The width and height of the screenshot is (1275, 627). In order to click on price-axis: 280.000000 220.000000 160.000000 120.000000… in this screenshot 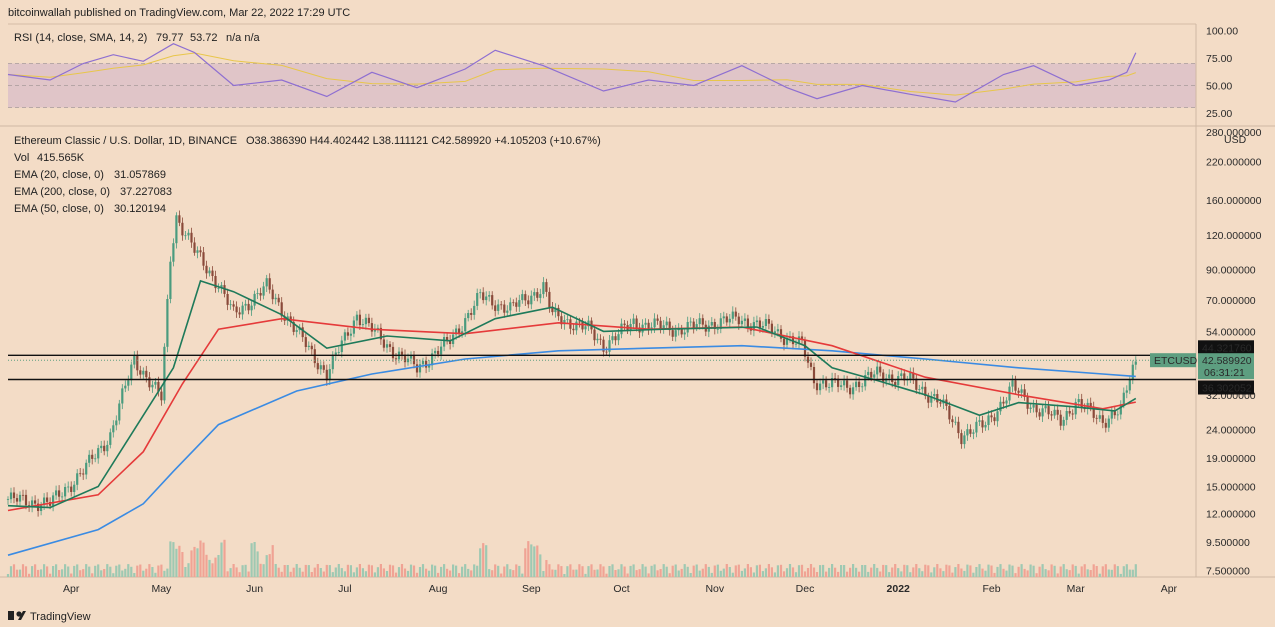, I will do `click(1234, 352)`.